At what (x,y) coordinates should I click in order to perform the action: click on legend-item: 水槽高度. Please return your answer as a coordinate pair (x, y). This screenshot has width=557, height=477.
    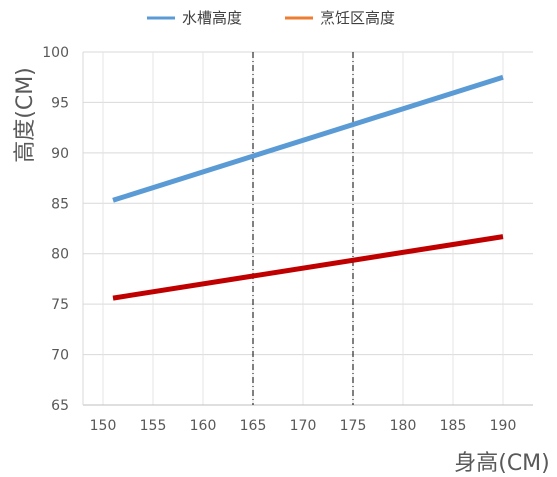
    Looking at the image, I should click on (194, 18).